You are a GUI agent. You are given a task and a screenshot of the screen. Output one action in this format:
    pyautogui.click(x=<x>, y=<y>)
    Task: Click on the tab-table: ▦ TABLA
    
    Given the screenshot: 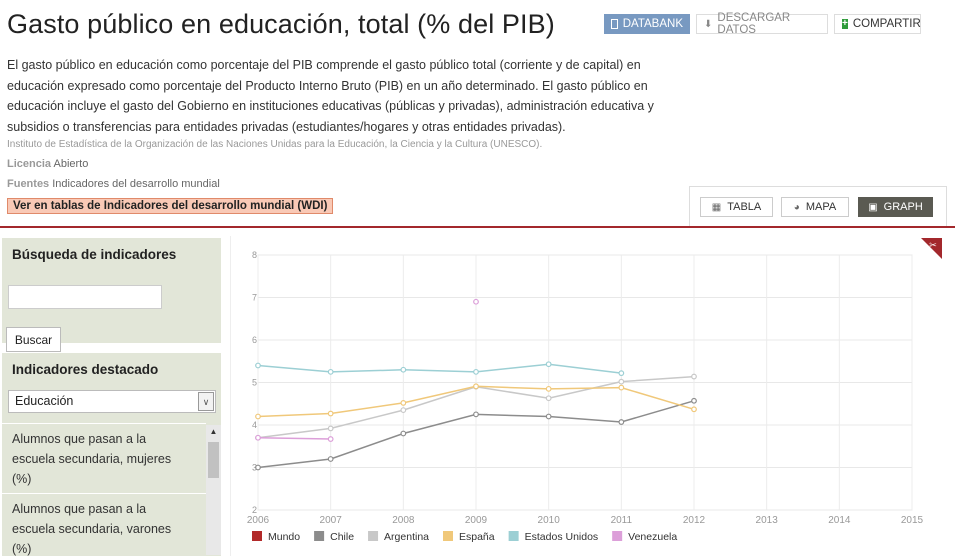 What is the action you would take?
    pyautogui.click(x=736, y=207)
    